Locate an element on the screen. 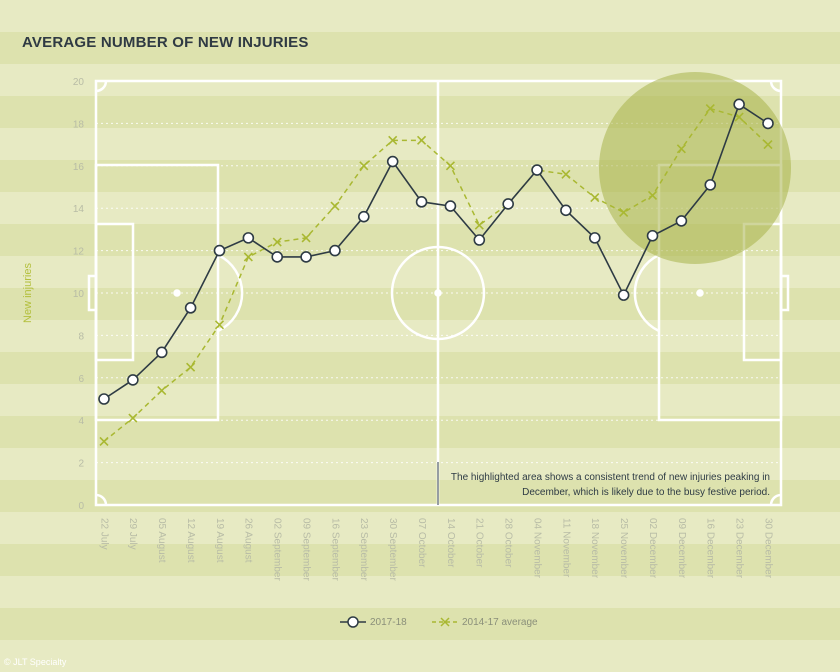 This screenshot has width=840, height=672. y-tick-label: 10 is located at coordinates (79, 294).